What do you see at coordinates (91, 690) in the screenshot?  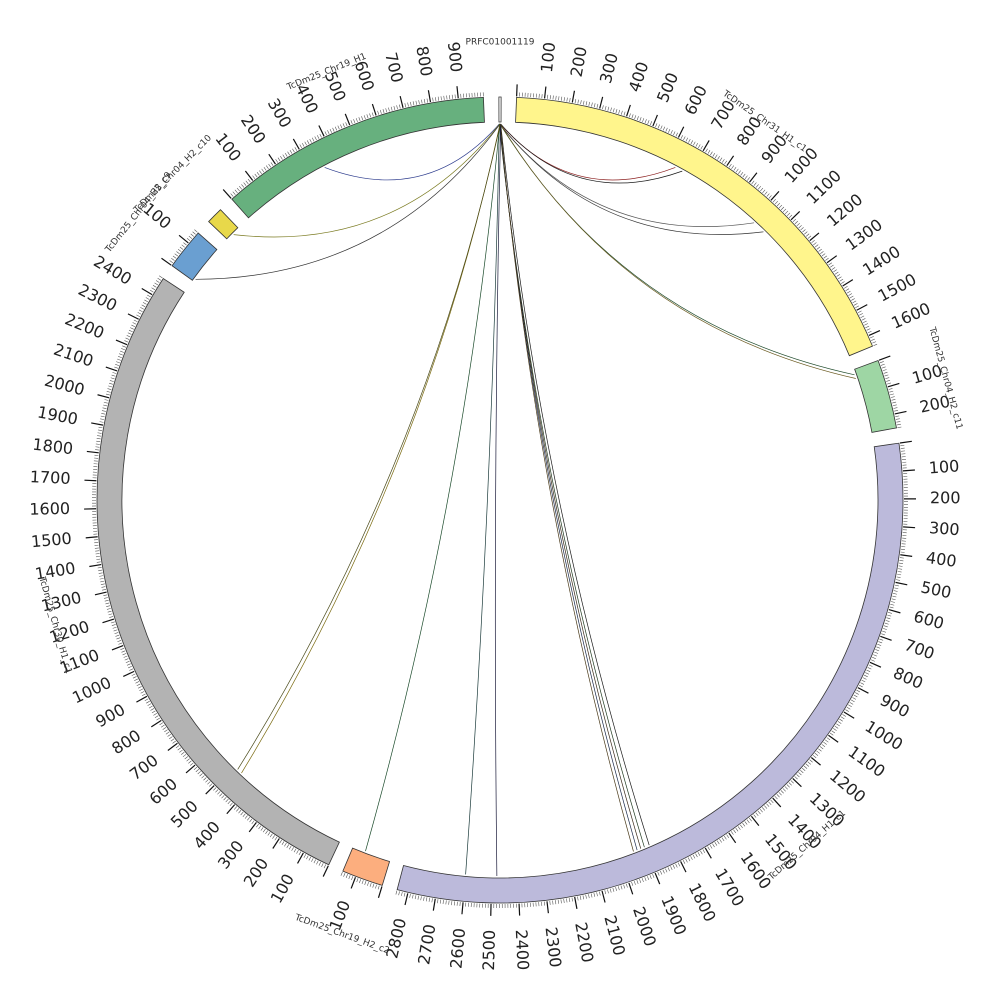 I see `tick-label: 1000` at bounding box center [91, 690].